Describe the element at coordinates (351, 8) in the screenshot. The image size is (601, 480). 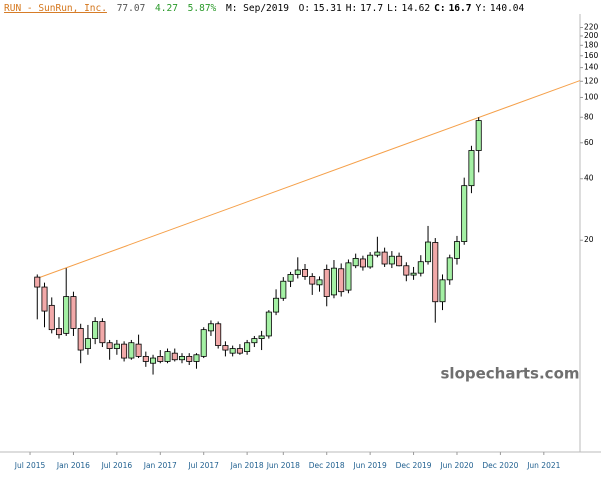
I see `field-label: H:` at that location.